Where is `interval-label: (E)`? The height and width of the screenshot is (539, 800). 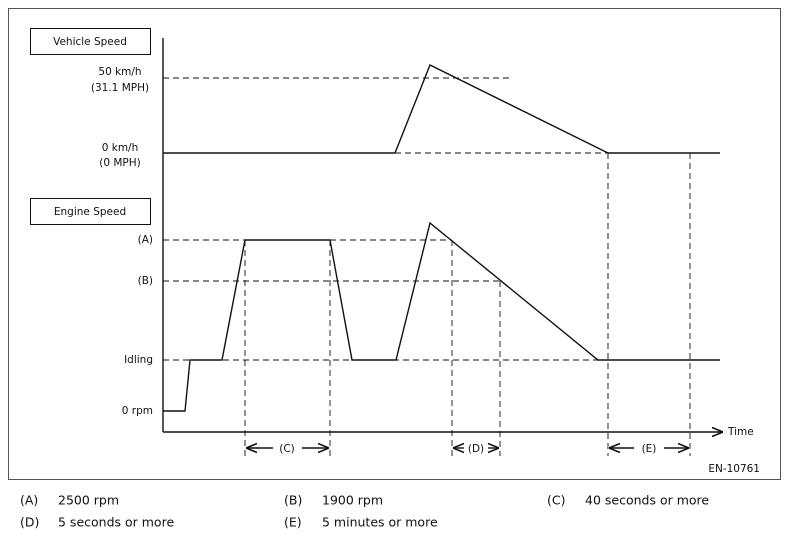 interval-label: (E) is located at coordinates (649, 449).